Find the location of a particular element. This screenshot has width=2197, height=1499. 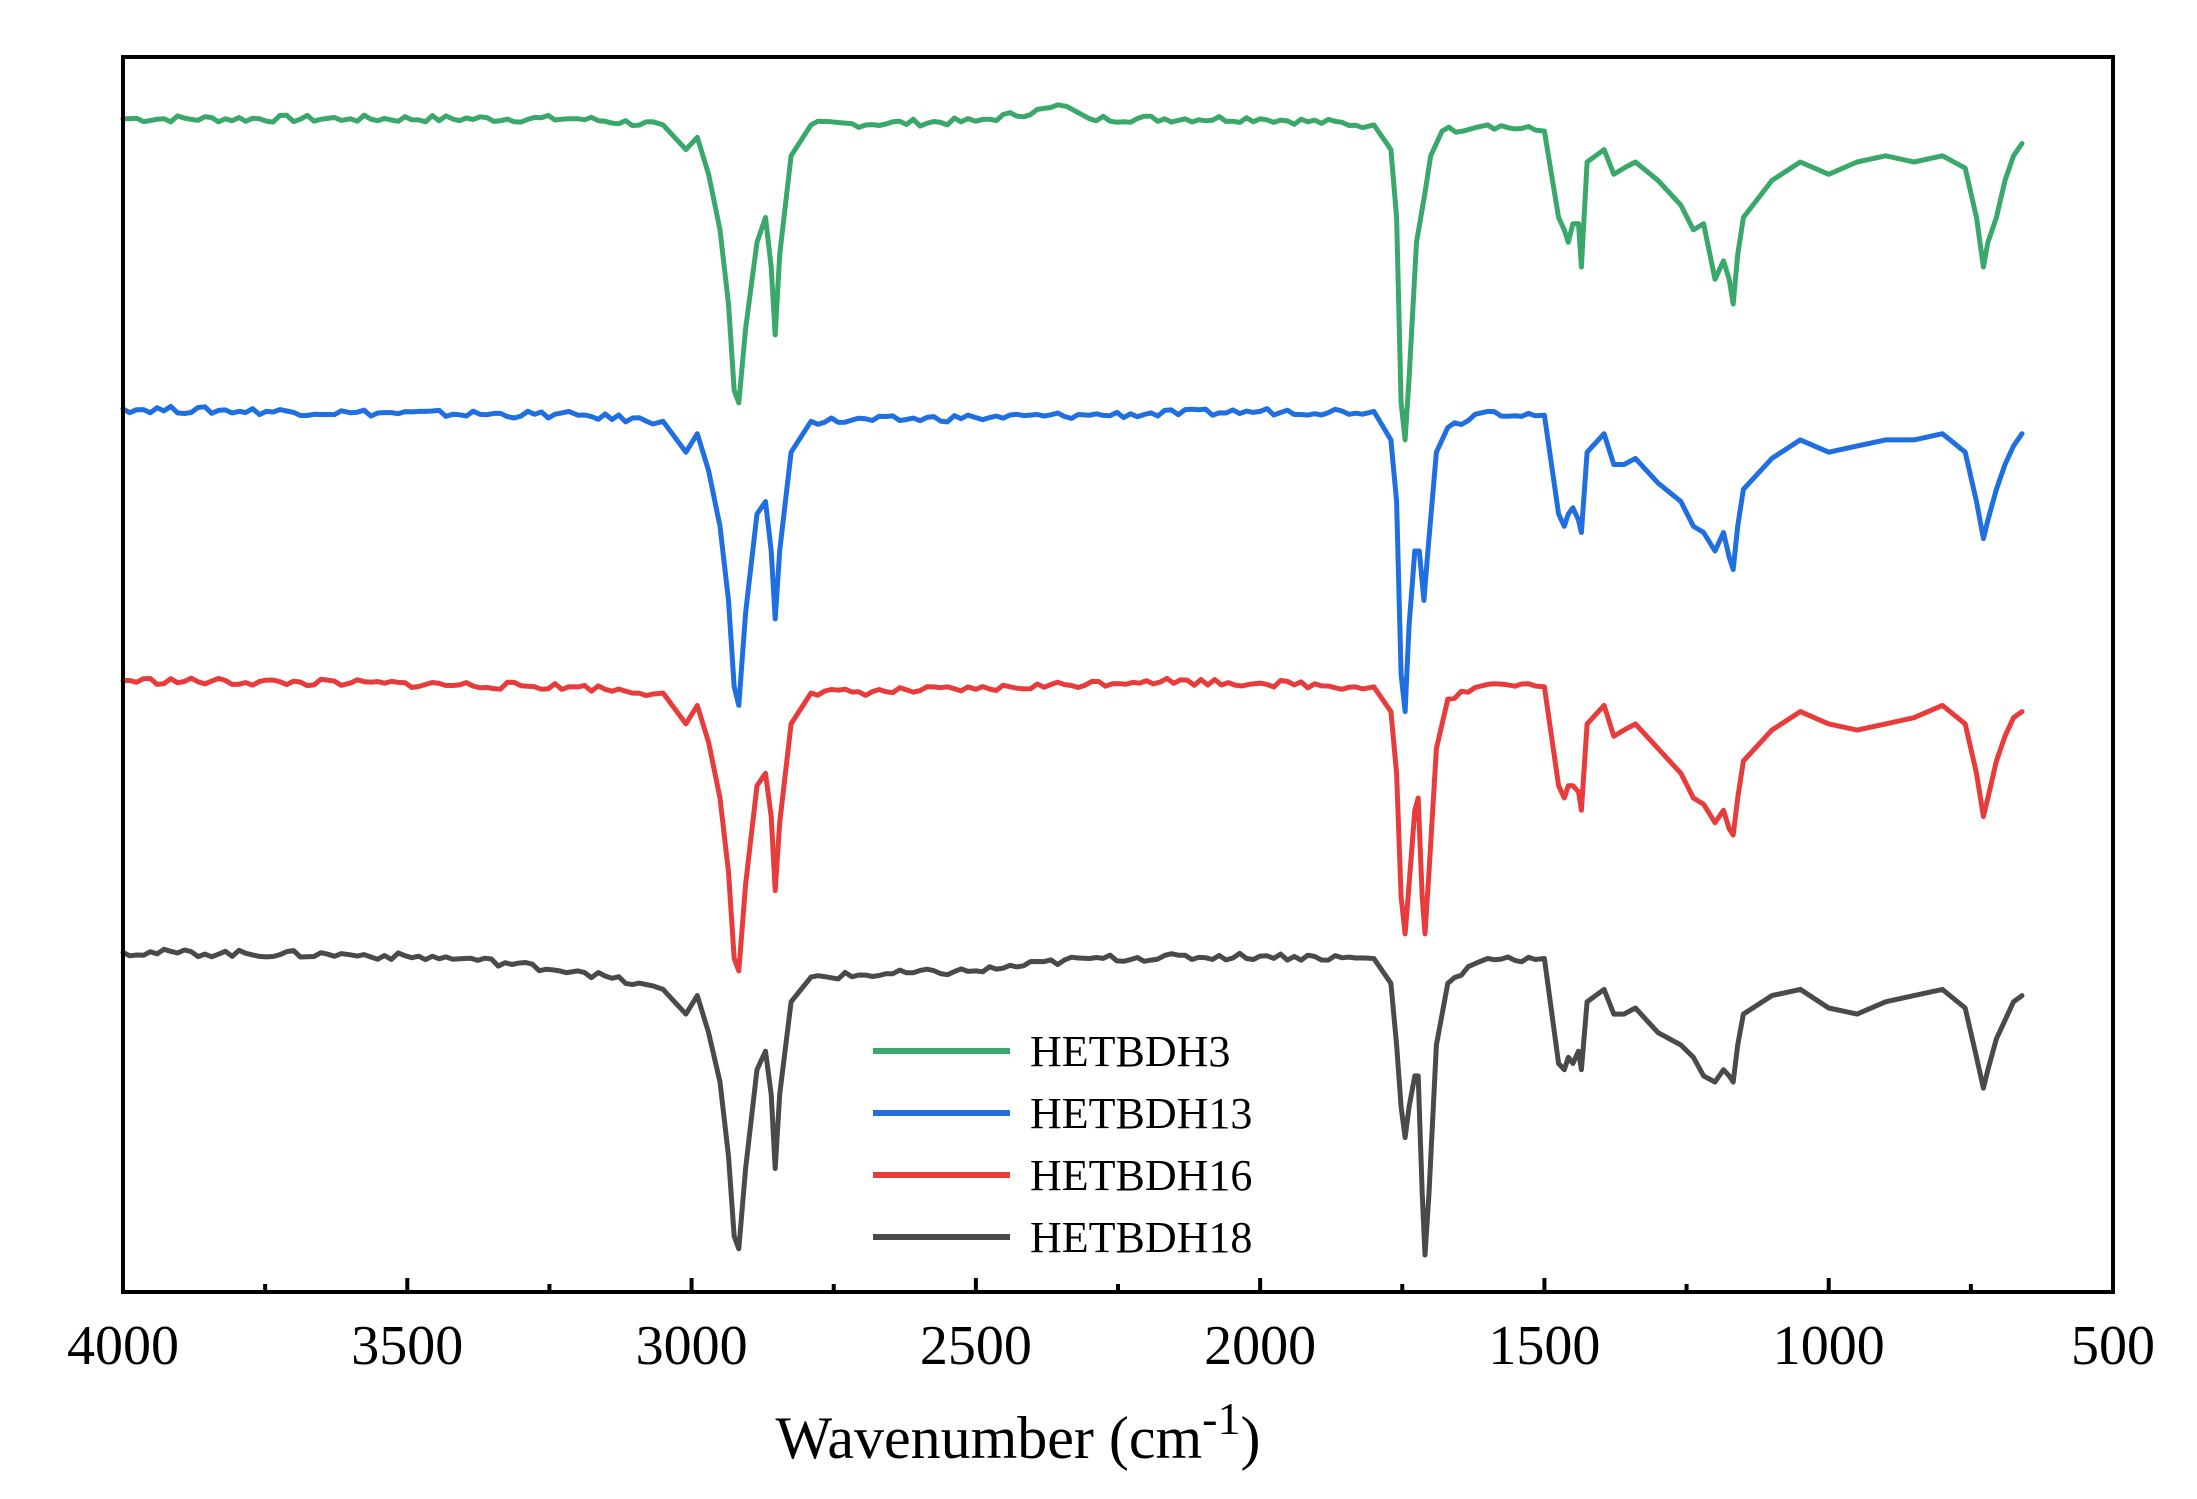

x-tick-label: 3000 is located at coordinates (692, 1346).